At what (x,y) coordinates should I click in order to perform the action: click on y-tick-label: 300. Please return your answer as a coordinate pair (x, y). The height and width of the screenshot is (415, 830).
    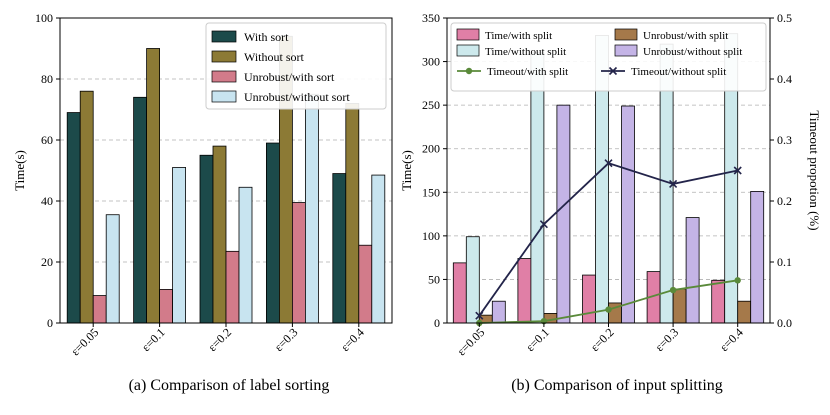
    Looking at the image, I should click on (431, 62).